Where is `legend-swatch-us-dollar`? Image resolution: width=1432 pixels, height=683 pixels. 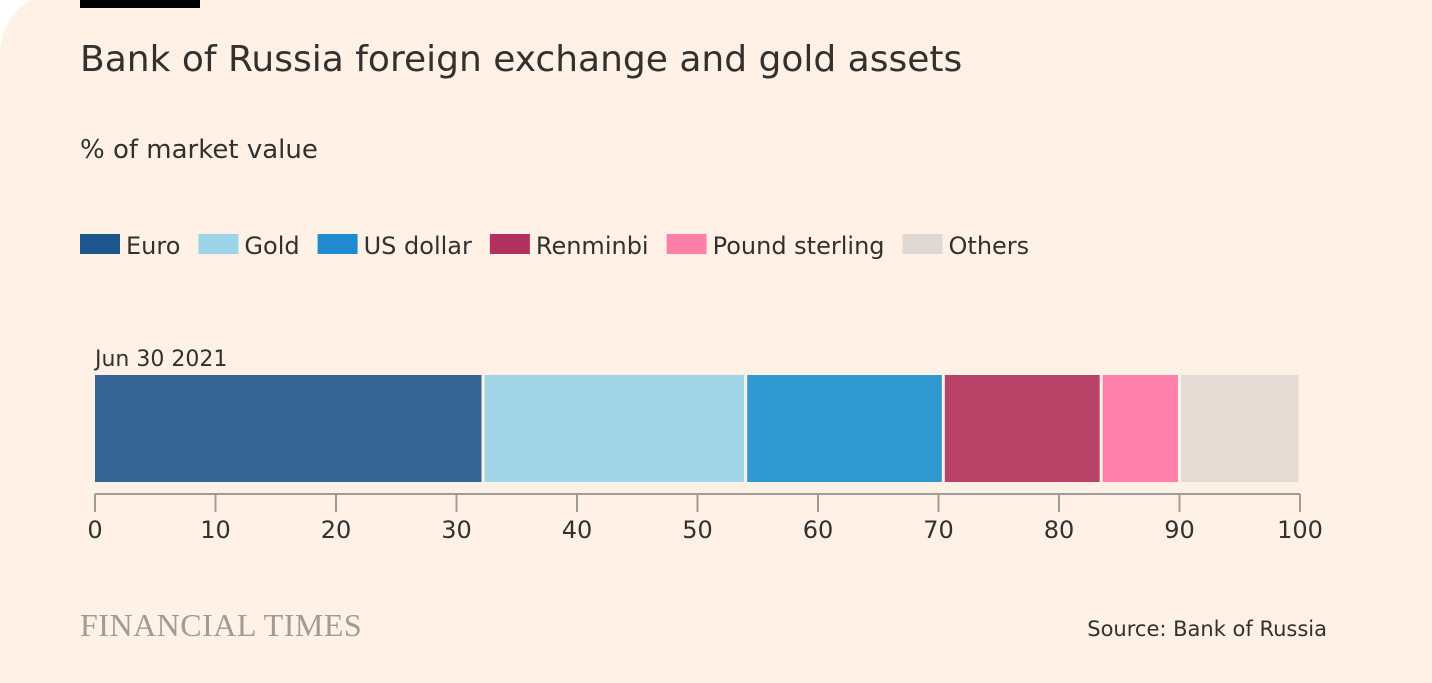
legend-swatch-us-dollar is located at coordinates (337, 244).